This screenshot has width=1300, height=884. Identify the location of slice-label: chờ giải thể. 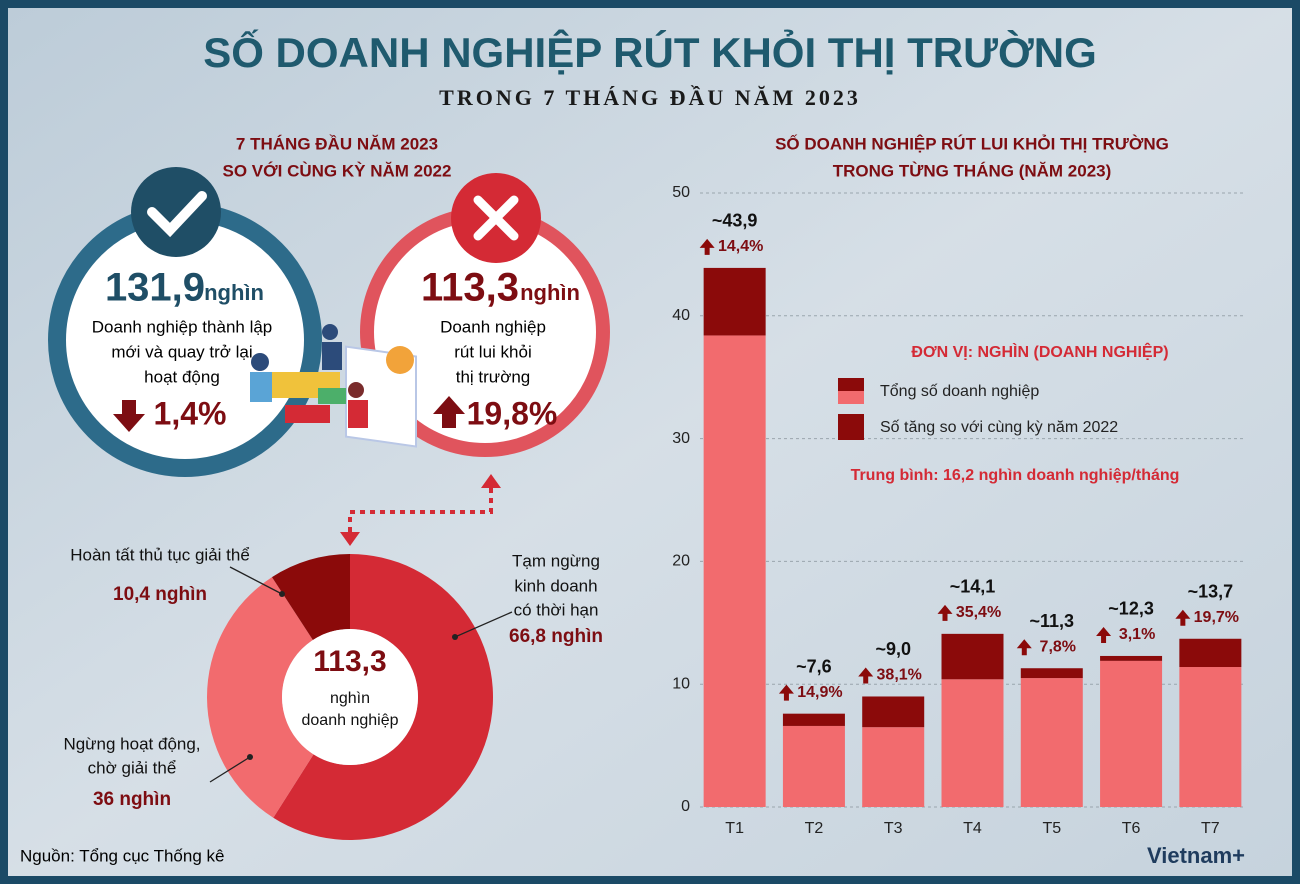
(132, 767).